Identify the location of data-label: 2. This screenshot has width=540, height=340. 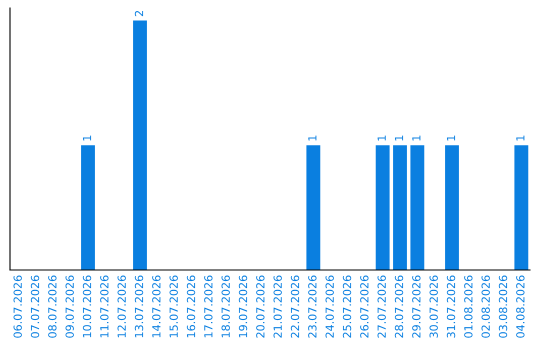
(139, 13).